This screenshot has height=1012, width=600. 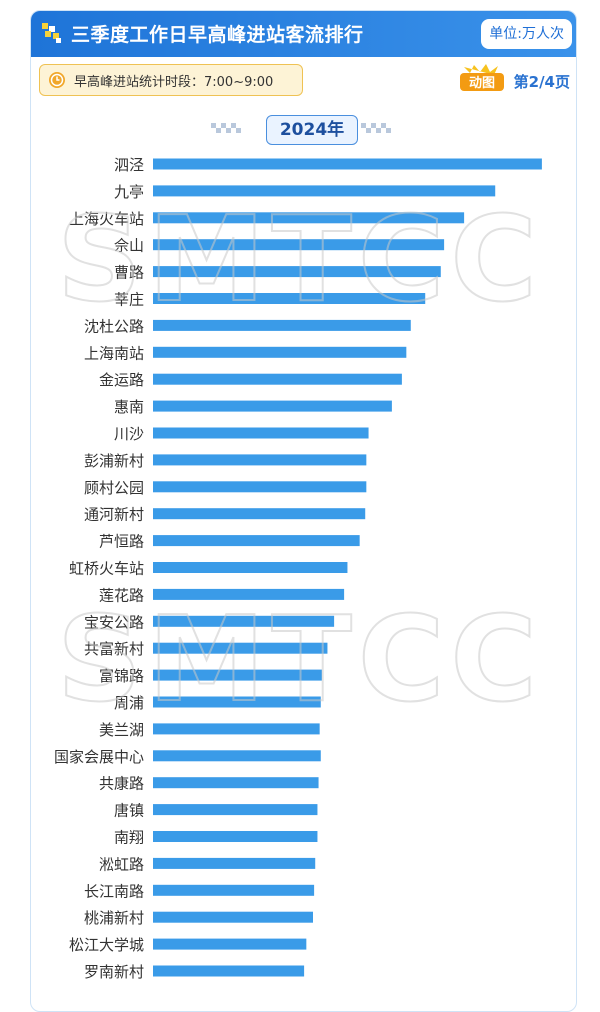 I want to click on animated-badge-label: 动图, so click(x=482, y=83).